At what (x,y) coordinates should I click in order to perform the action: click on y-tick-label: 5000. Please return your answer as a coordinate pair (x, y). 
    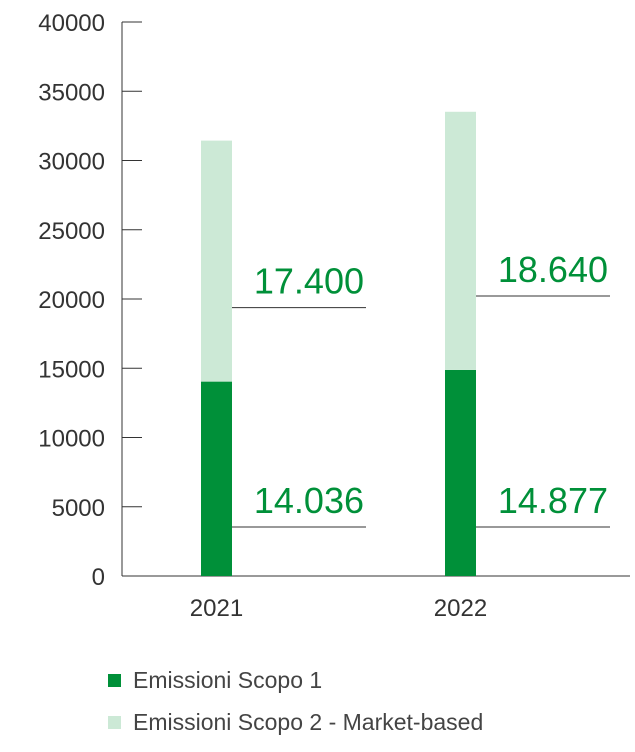
    Looking at the image, I should click on (78, 508).